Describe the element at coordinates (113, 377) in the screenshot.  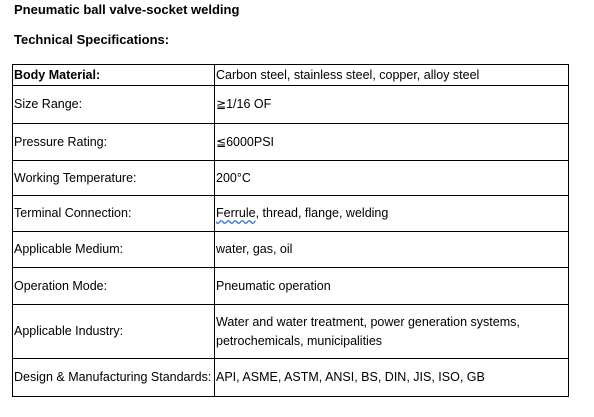
I see `row-label: Design & Manufacturing Standards:` at that location.